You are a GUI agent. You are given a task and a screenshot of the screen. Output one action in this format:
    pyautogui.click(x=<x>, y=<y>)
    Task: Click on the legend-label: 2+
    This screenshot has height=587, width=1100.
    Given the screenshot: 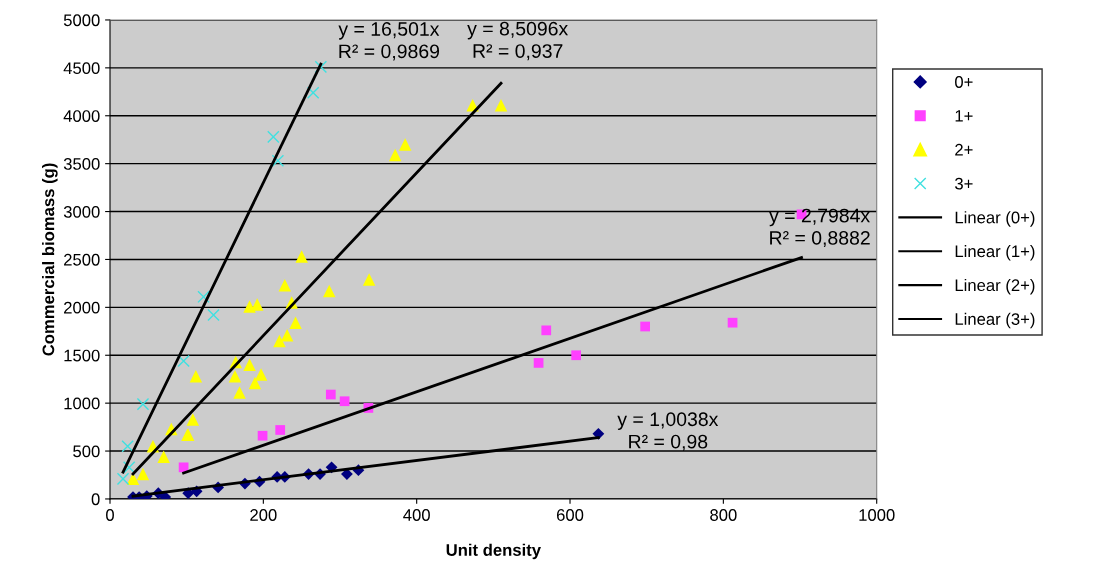 What is the action you would take?
    pyautogui.click(x=964, y=149)
    